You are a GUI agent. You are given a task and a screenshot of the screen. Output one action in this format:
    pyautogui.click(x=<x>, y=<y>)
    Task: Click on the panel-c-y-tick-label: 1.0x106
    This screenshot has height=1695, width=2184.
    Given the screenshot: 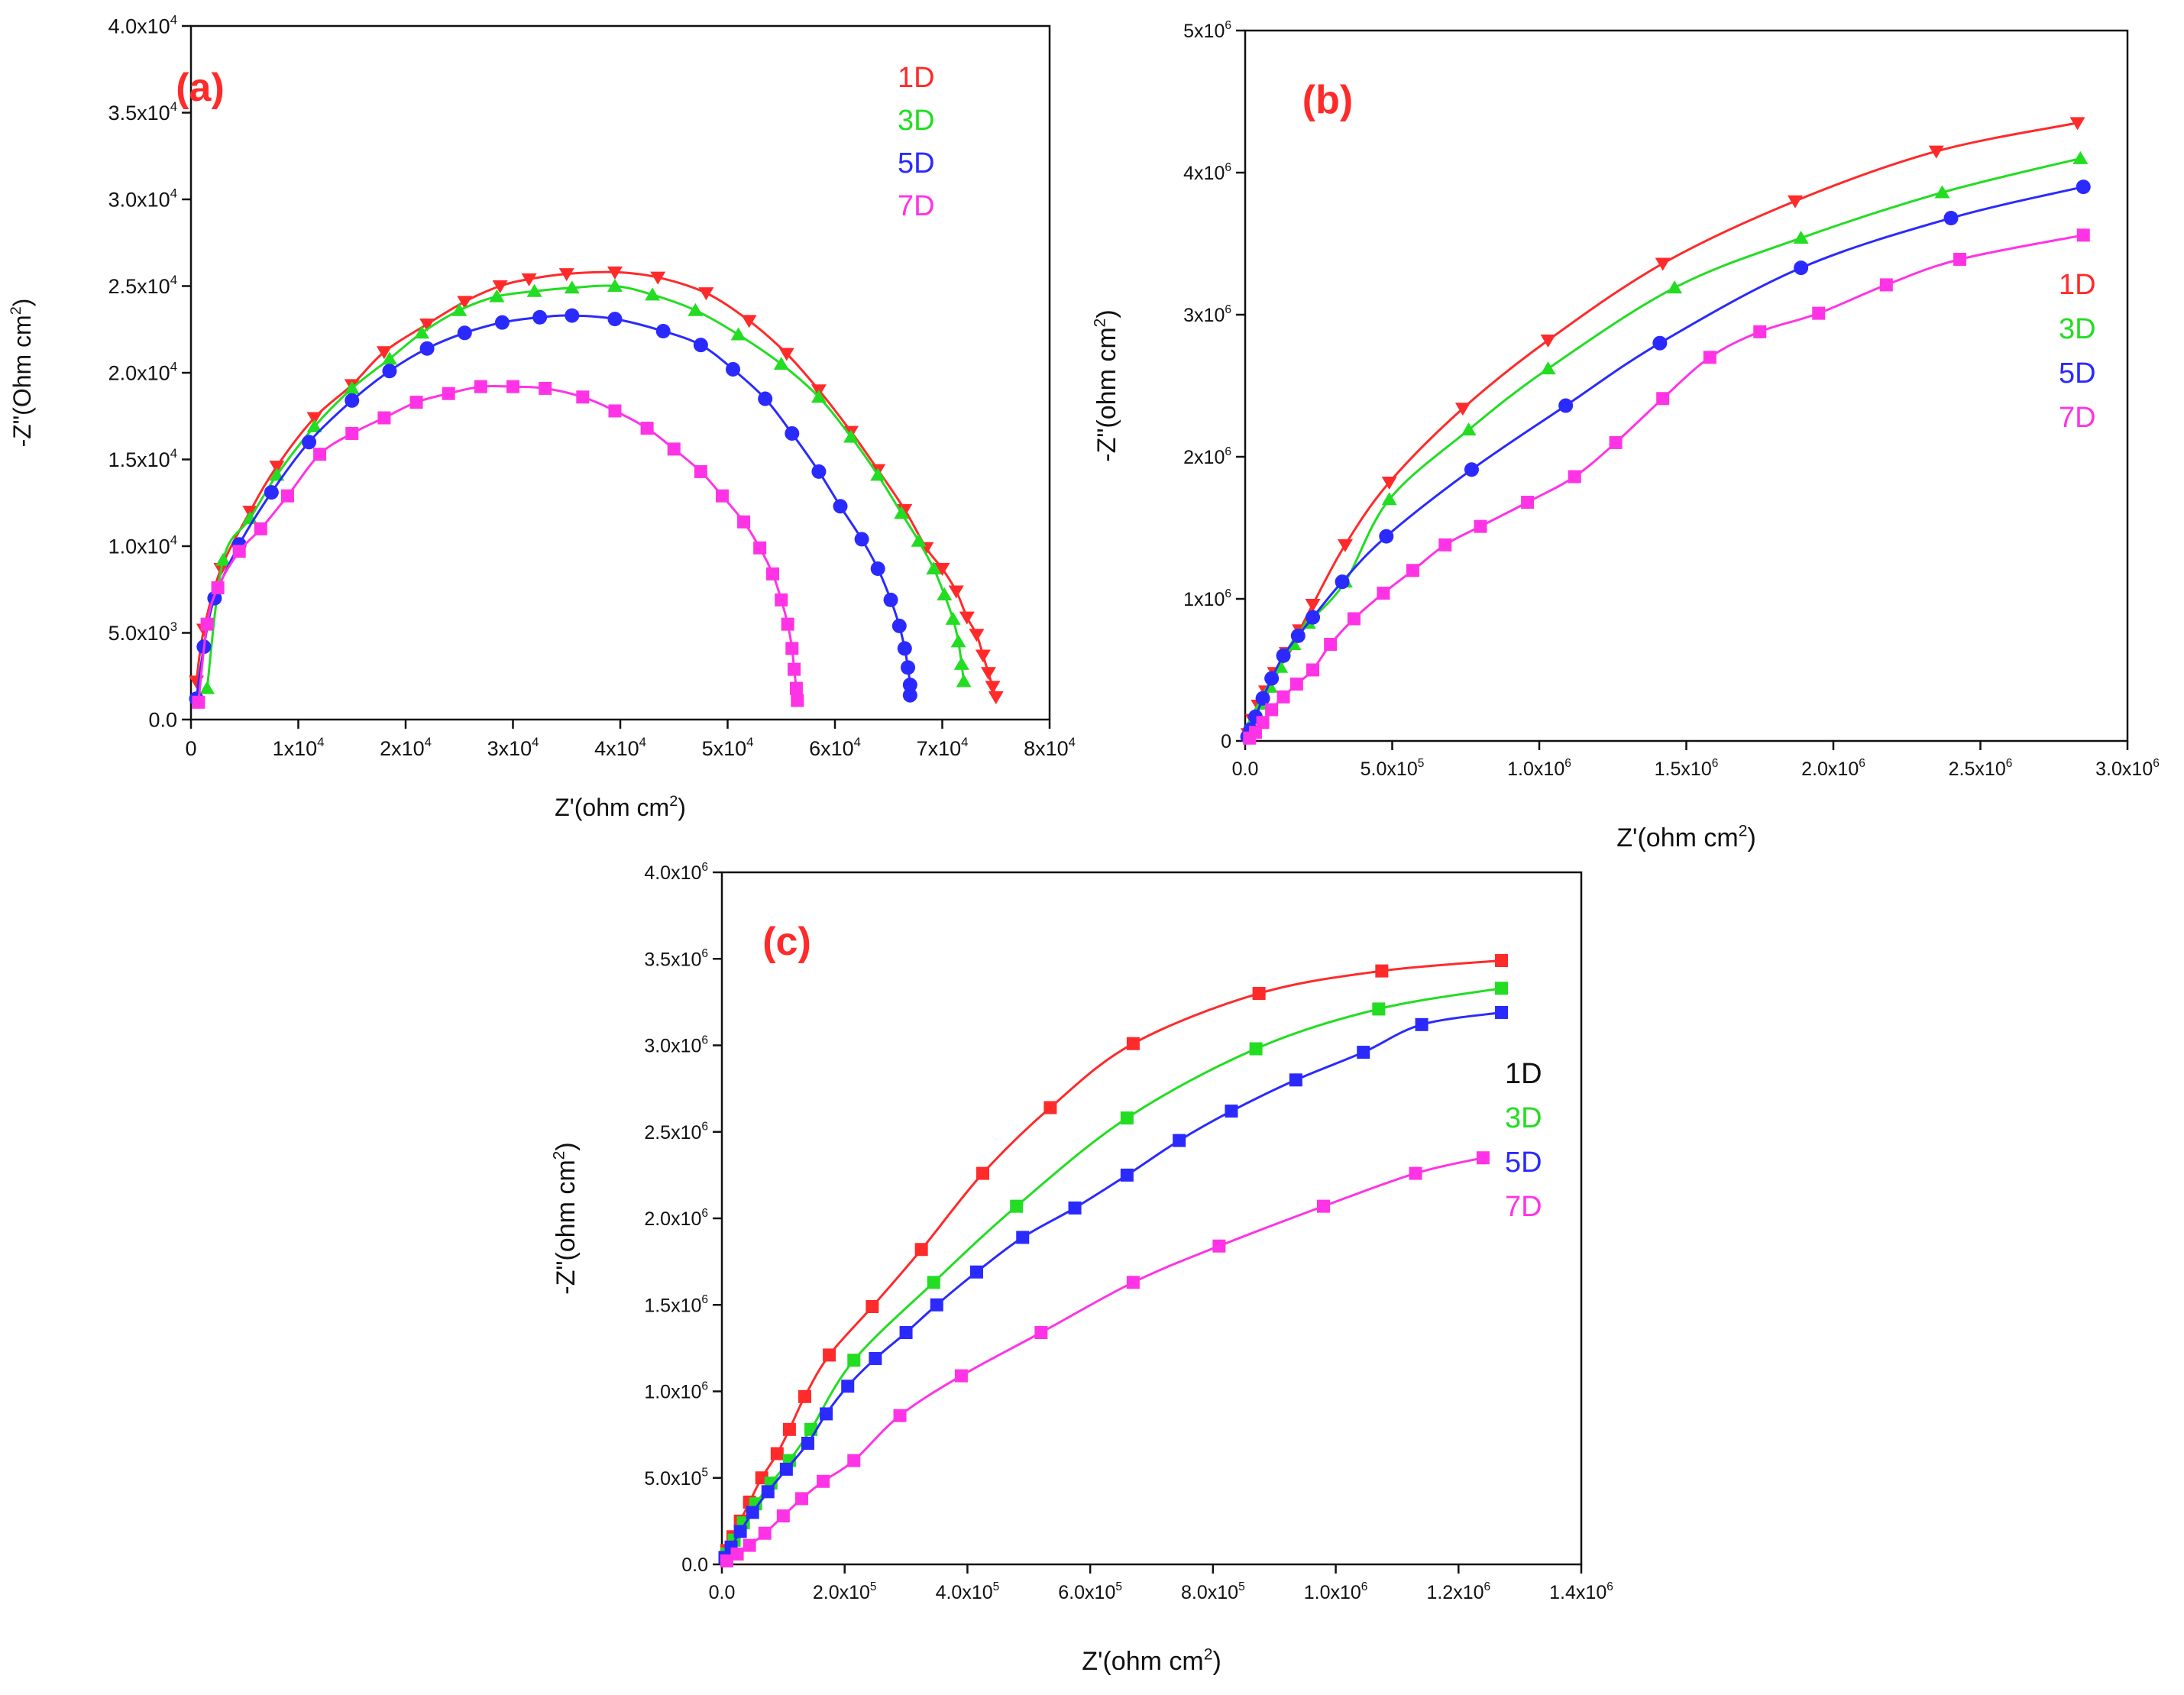 What is the action you would take?
    pyautogui.click(x=676, y=1391)
    